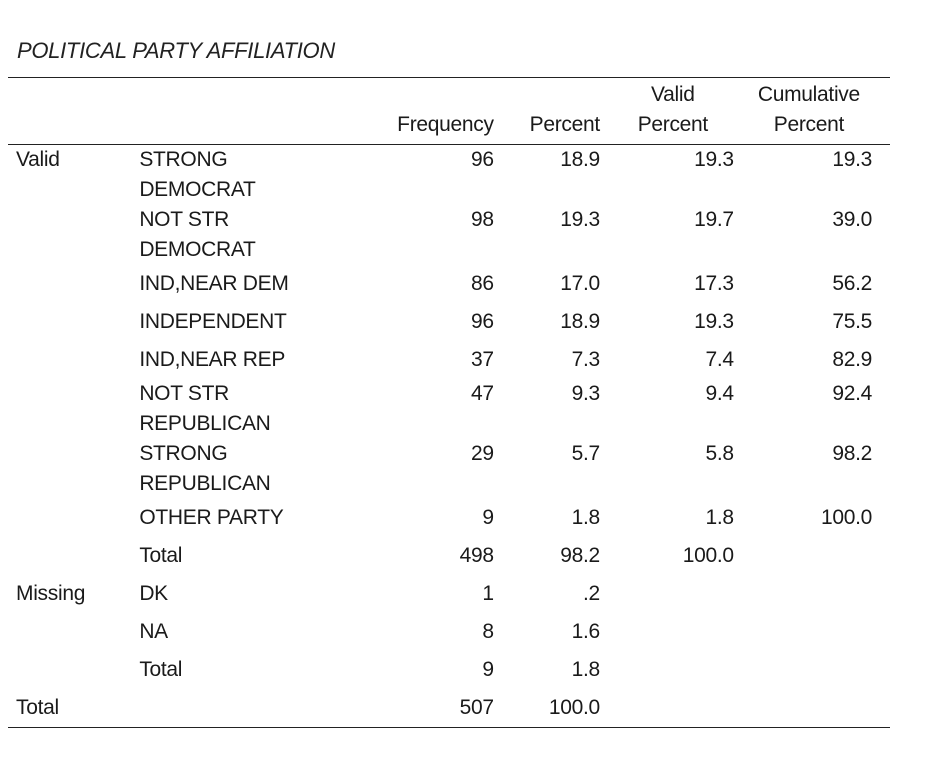 The width and height of the screenshot is (930, 760). Describe the element at coordinates (673, 124) in the screenshot. I see `header-valid-percent-line2: Percent` at that location.